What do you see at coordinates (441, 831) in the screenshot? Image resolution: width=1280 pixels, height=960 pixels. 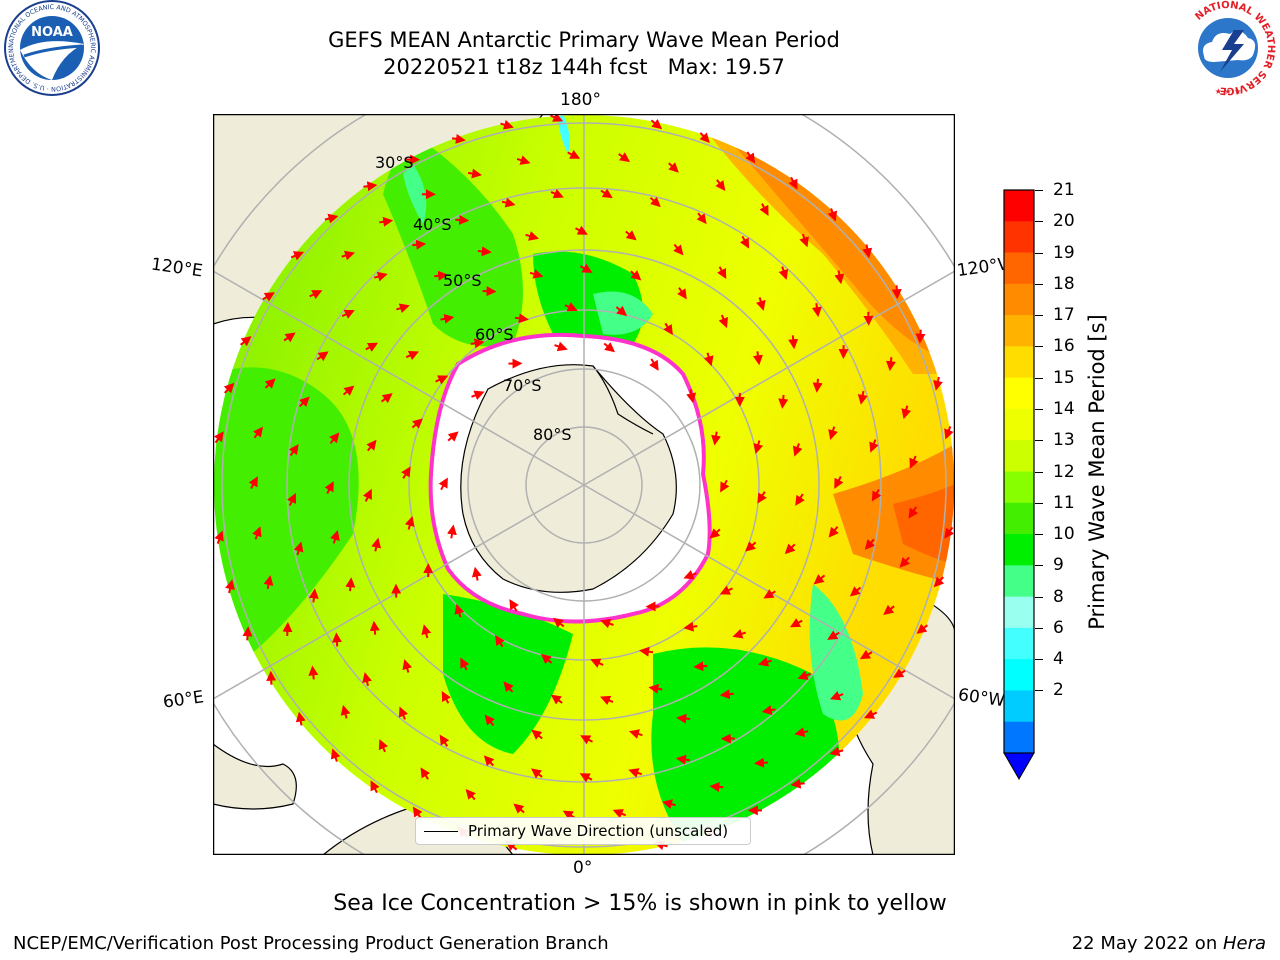 I see `legend-line-swatch` at bounding box center [441, 831].